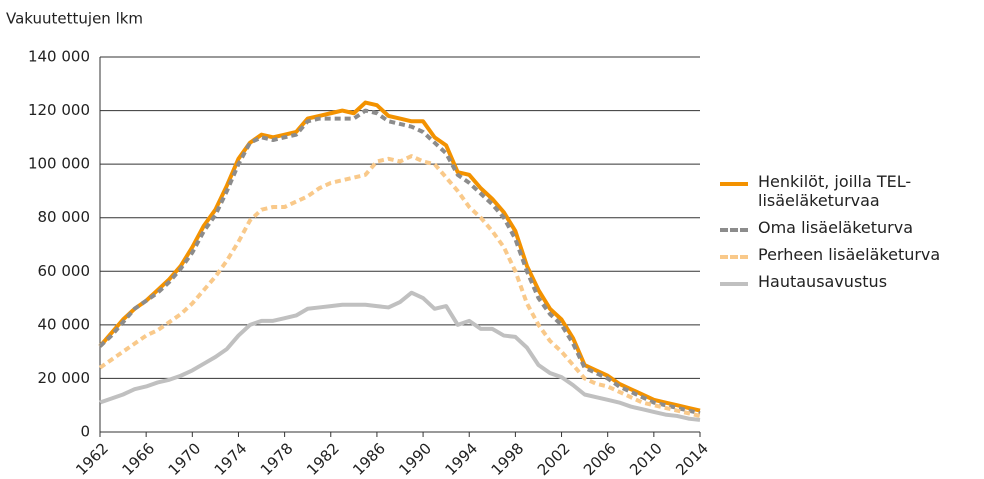 Image resolution: width=984 pixels, height=479 pixels. Describe the element at coordinates (462, 459) in the screenshot. I see `x-tick-label: 1994` at that location.